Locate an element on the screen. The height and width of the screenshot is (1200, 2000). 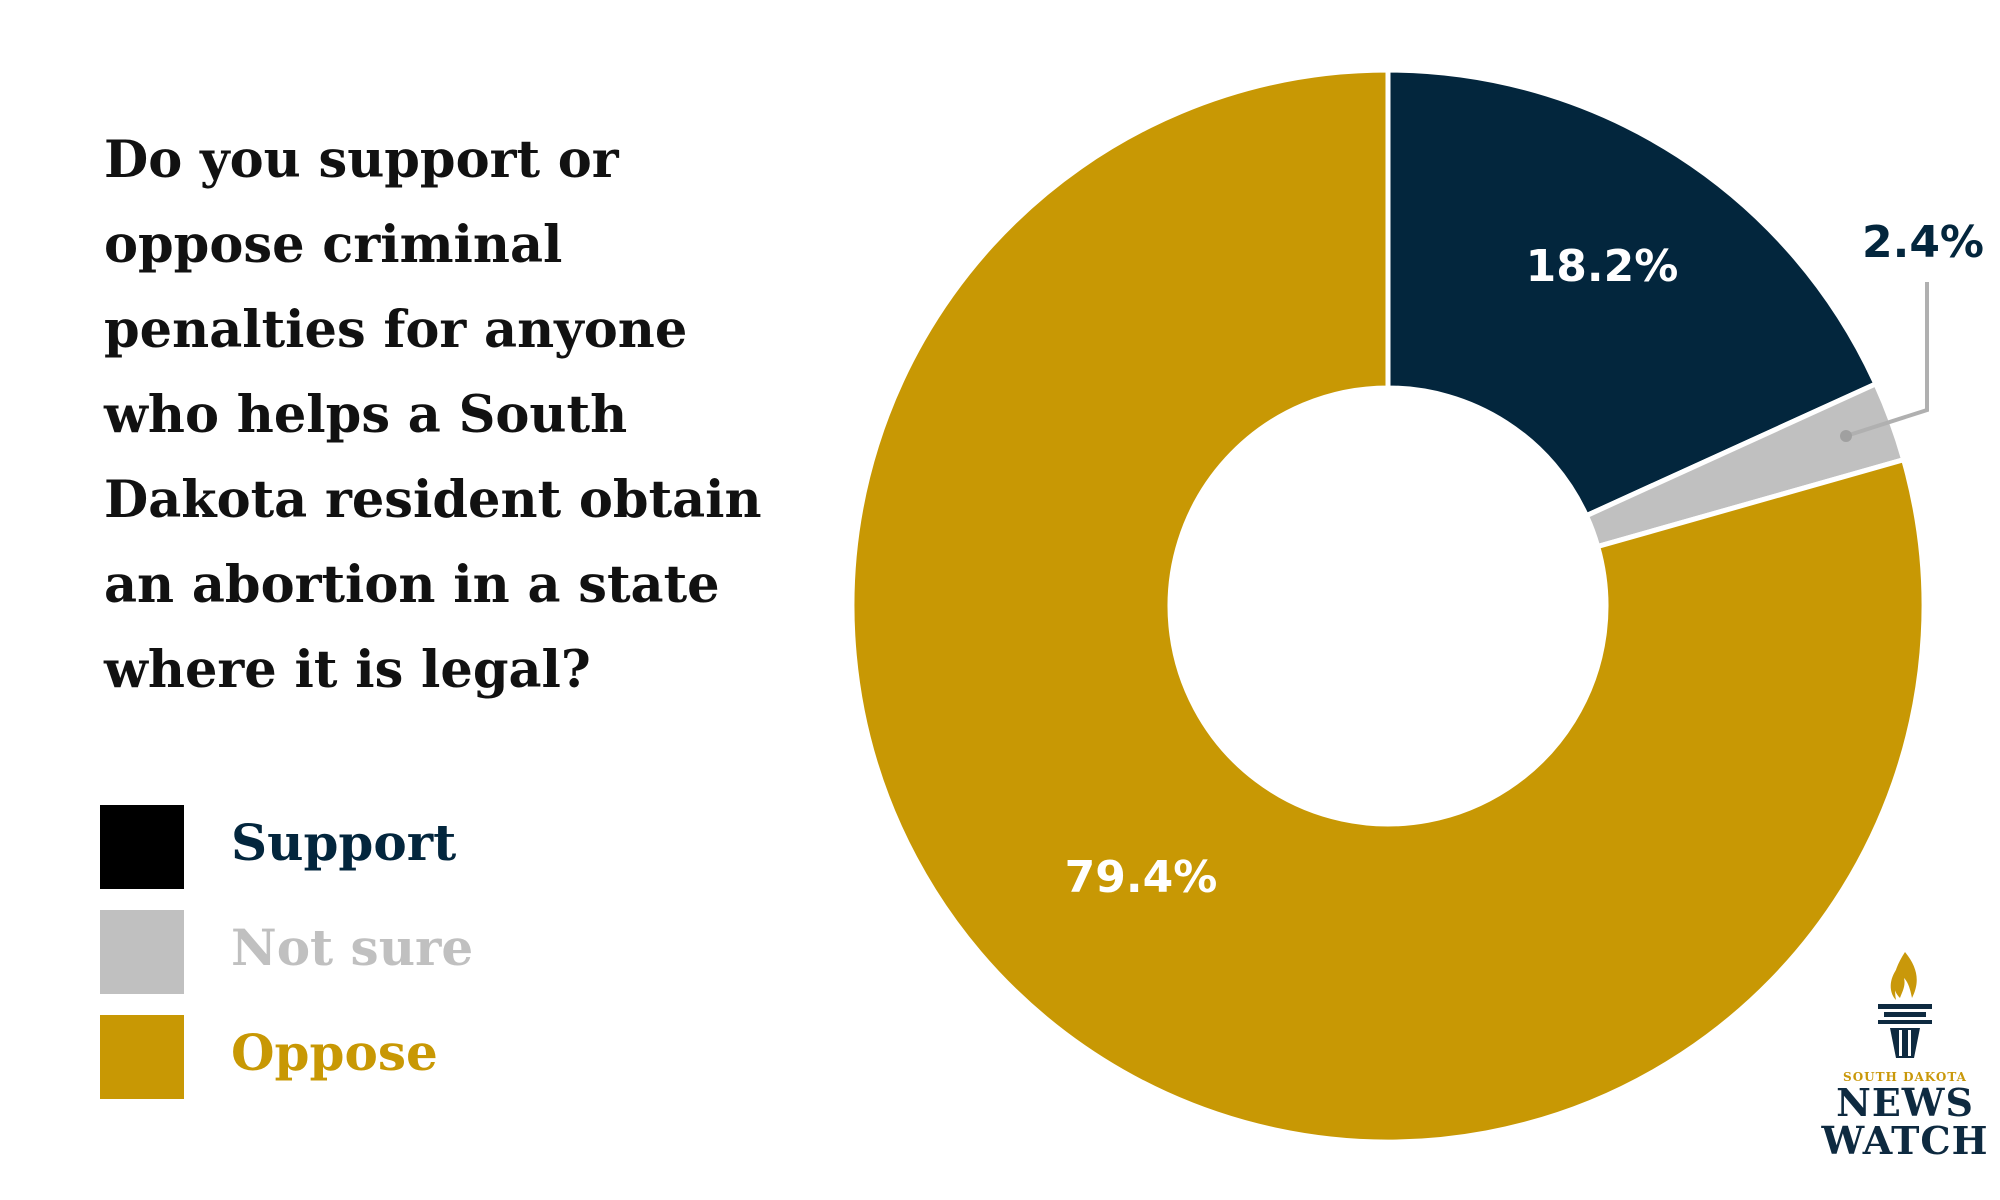
south-dakota-news-watch-logo: SOUTH DAKOTA NEWS WATCH is located at coordinates (1905, 1055).